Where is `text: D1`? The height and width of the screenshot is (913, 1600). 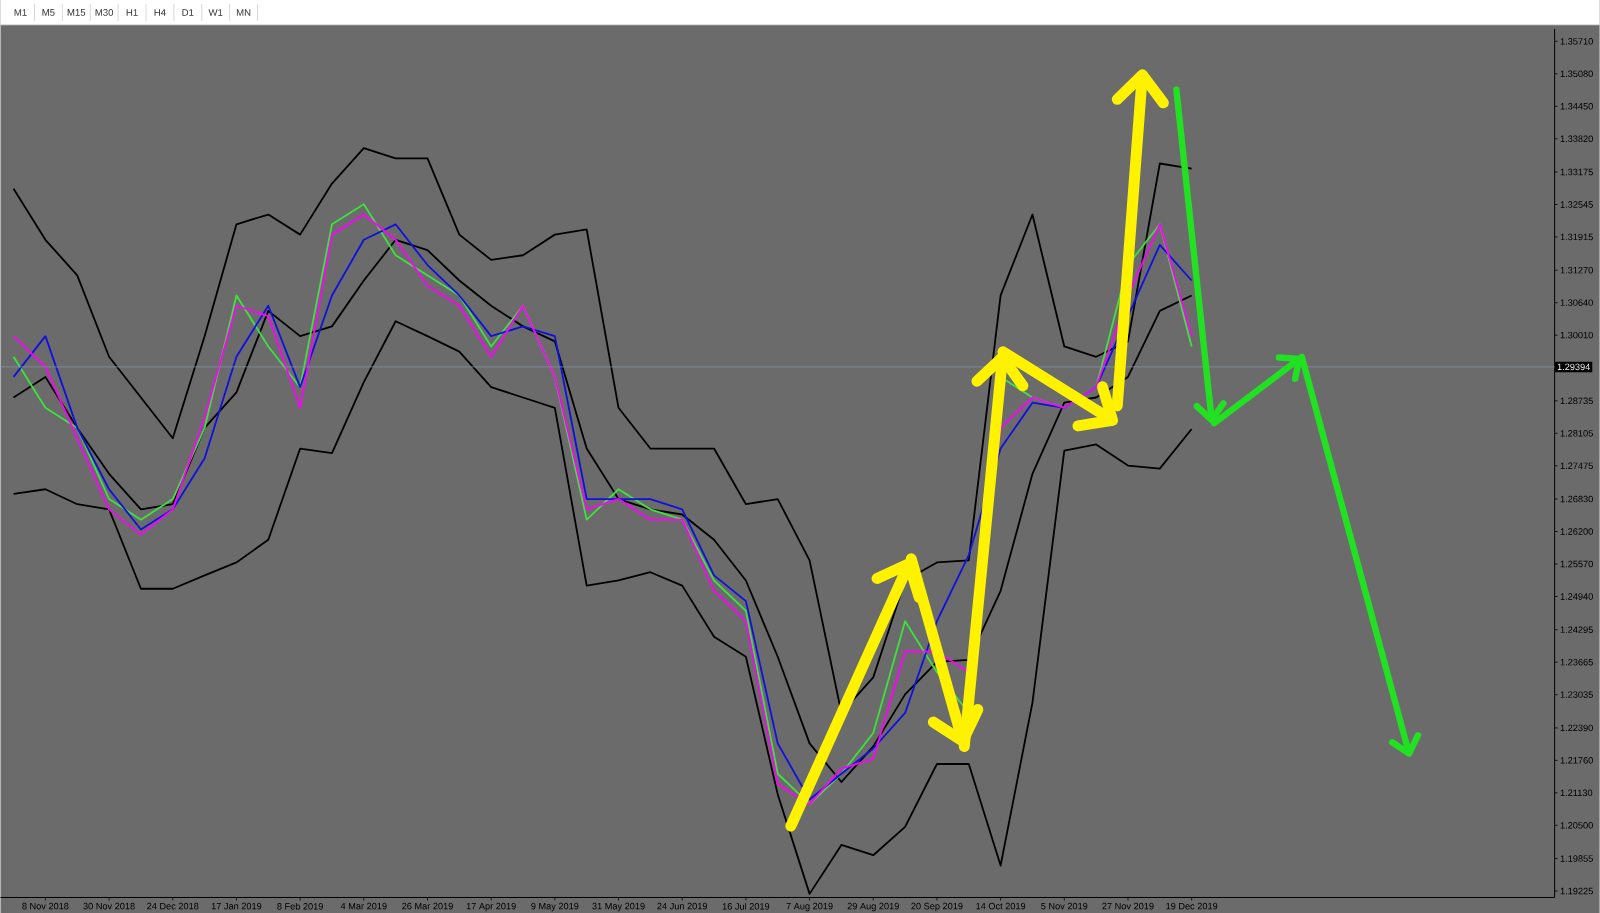
text: D1 is located at coordinates (188, 12).